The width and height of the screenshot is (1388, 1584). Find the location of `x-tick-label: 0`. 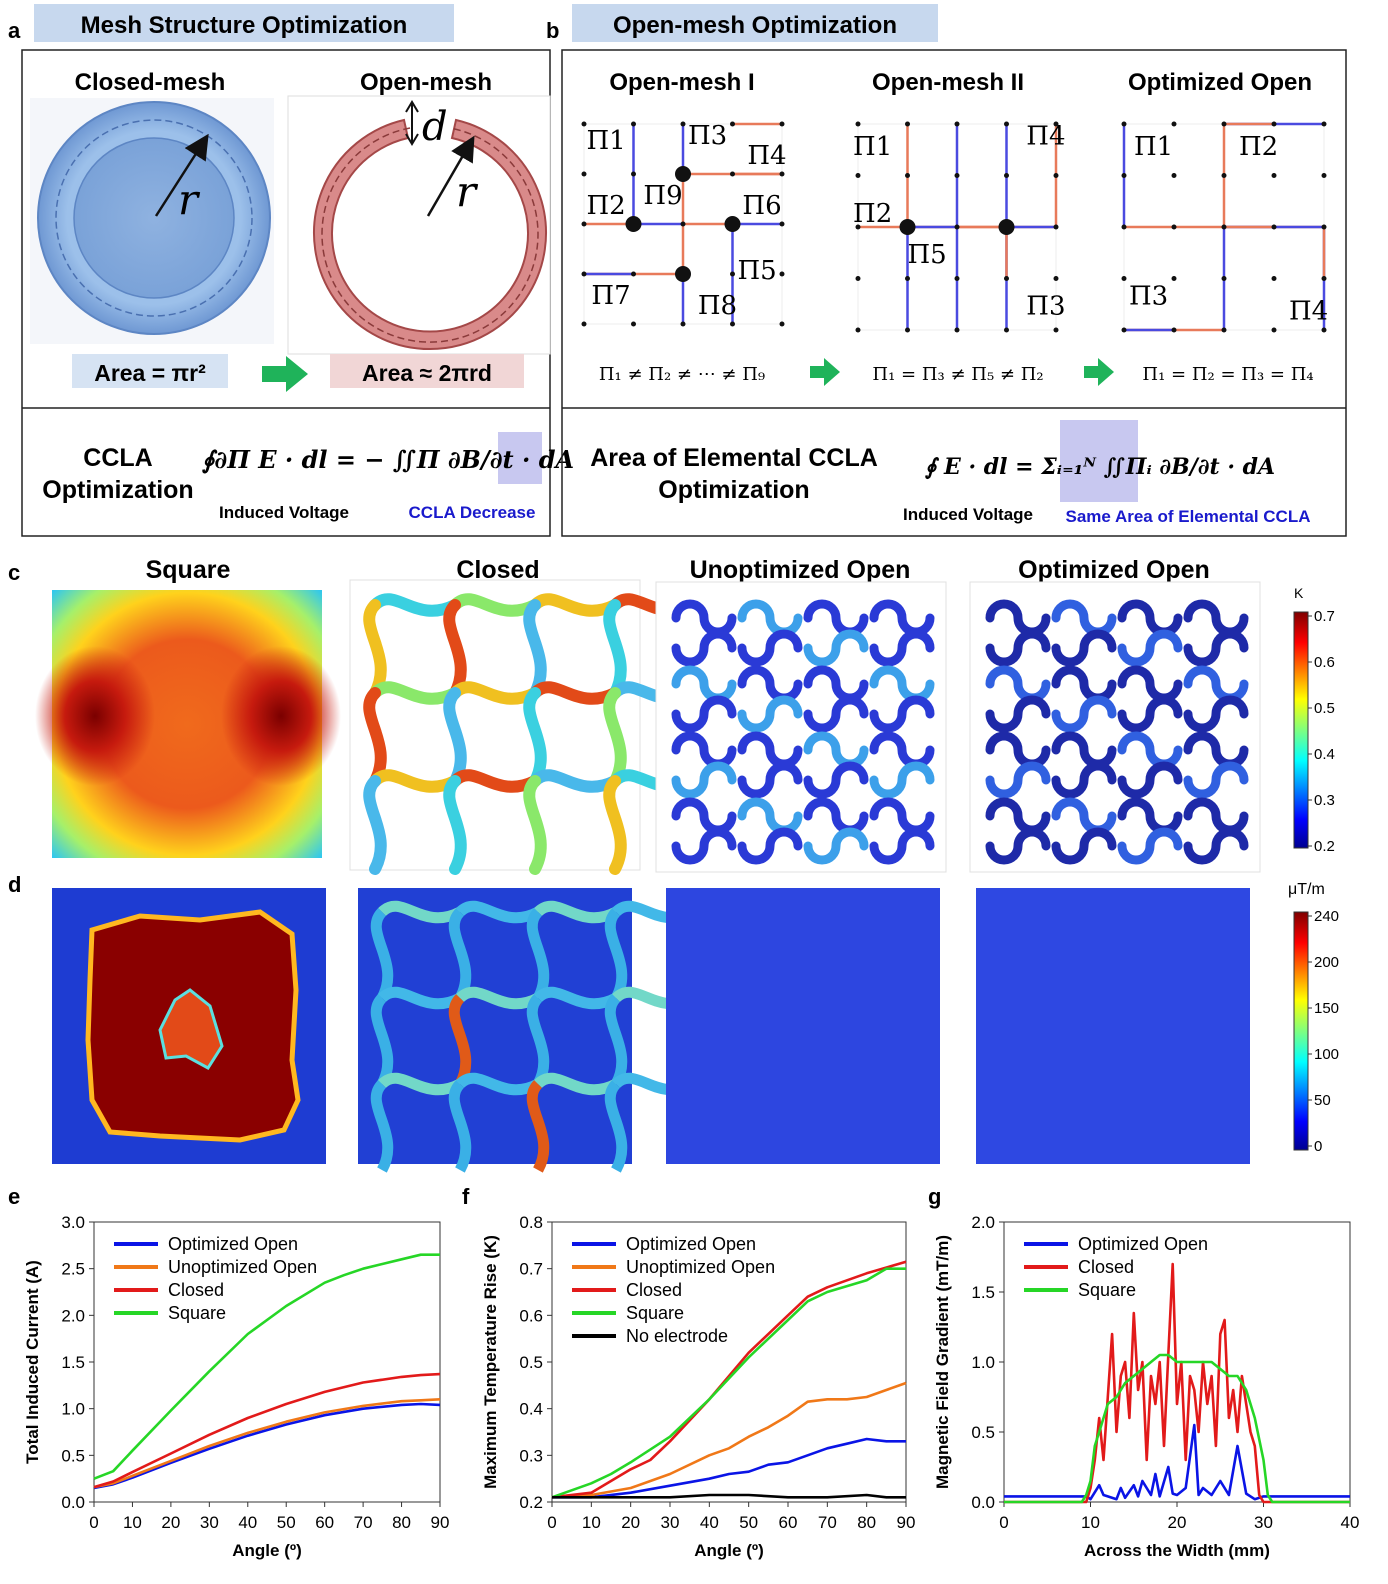

x-tick-label: 0 is located at coordinates (1003, 1522).